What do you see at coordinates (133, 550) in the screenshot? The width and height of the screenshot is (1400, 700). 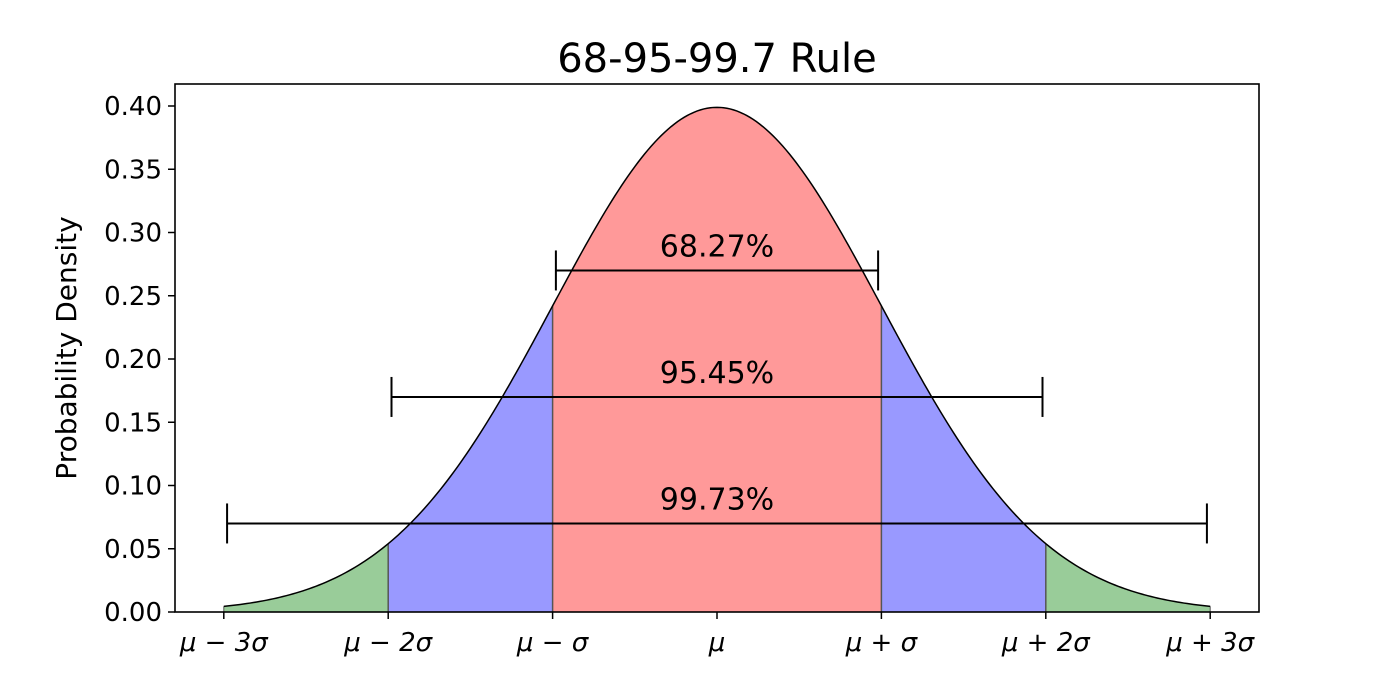 I see `y-tick-label: 0.05` at bounding box center [133, 550].